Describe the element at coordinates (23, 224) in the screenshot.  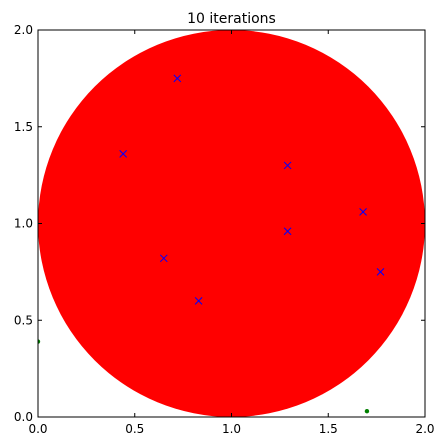
I see `y-tick-label: 1.0` at that location.